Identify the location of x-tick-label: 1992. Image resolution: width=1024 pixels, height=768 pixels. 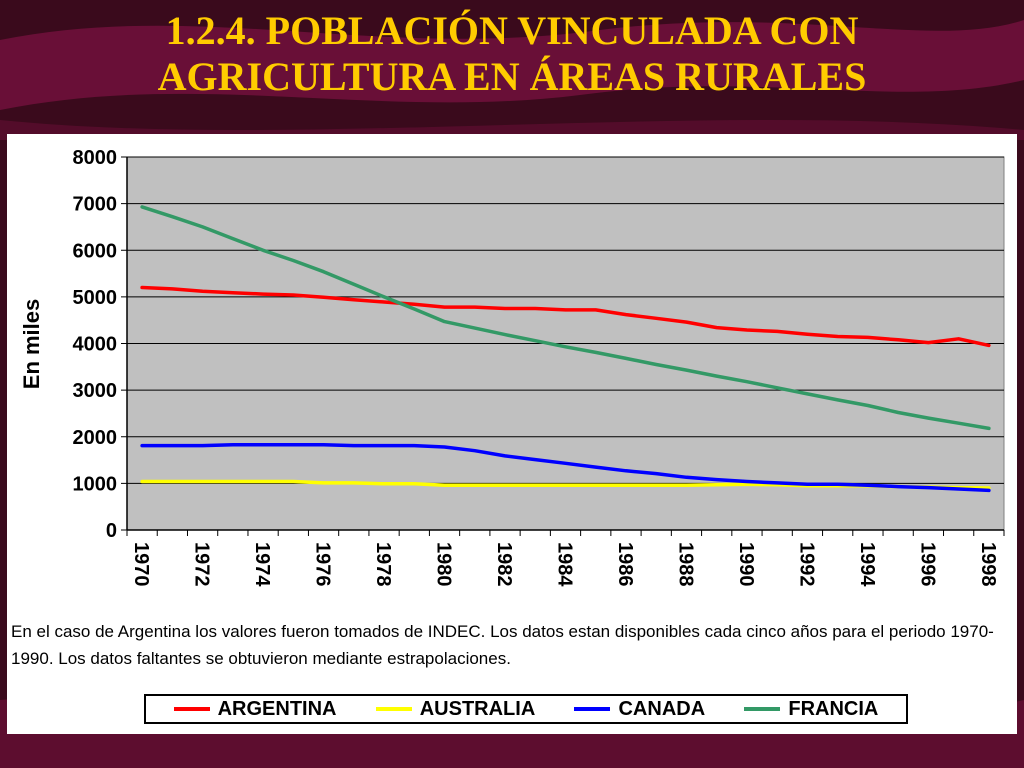
(806, 564).